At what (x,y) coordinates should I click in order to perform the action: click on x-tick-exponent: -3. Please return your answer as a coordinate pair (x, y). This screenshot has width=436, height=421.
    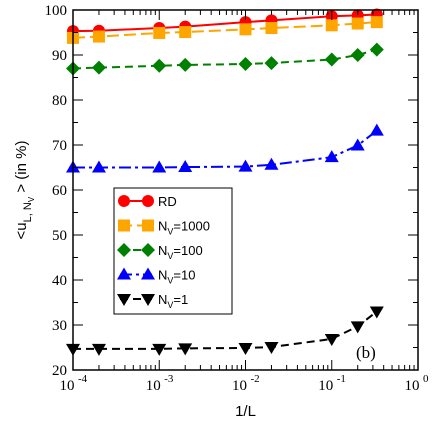
    Looking at the image, I should click on (169, 379).